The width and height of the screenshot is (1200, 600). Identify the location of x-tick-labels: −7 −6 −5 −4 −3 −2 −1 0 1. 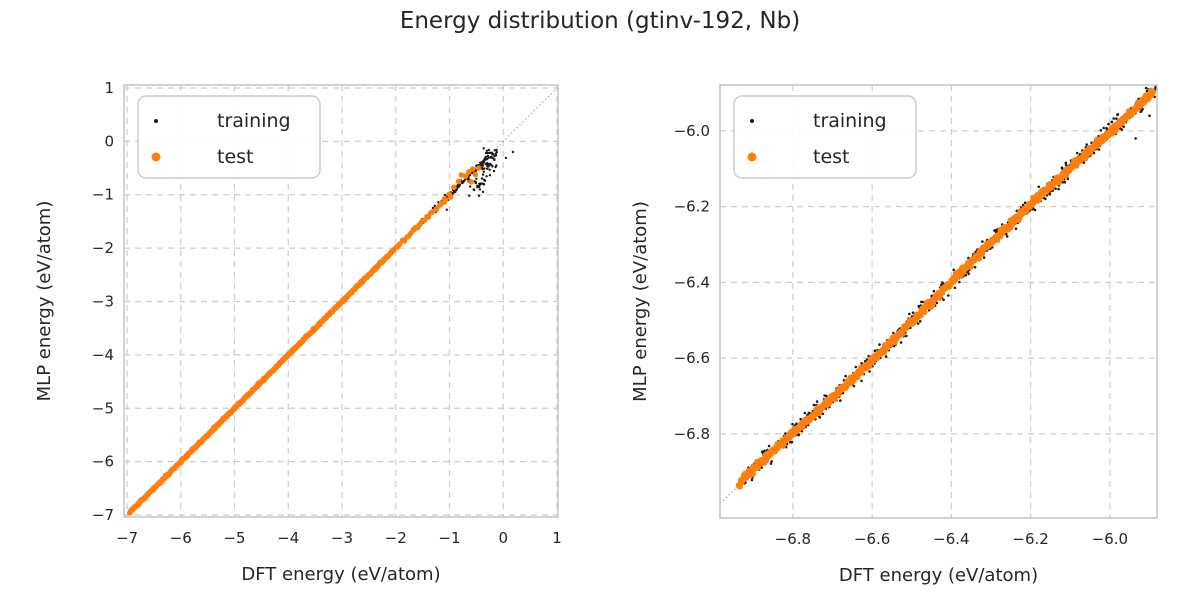
(339, 538).